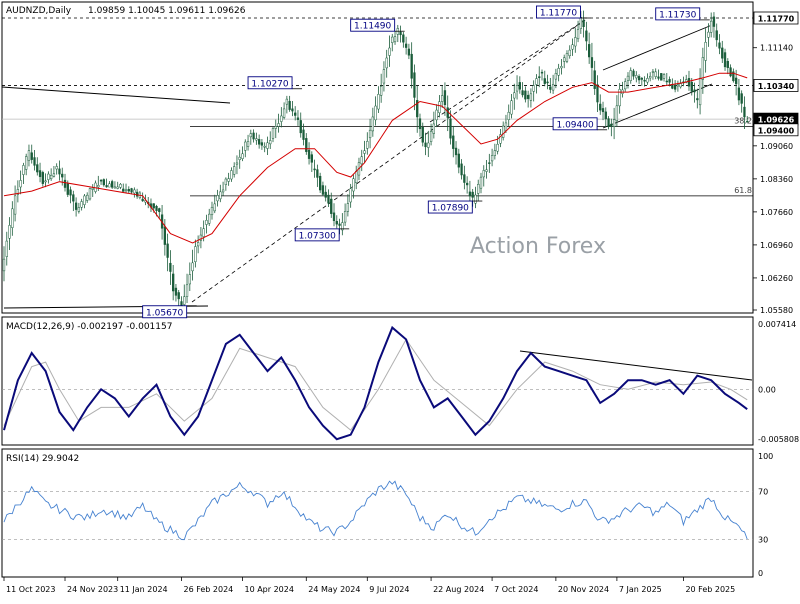 The height and width of the screenshot is (604, 800). Describe the element at coordinates (334, 589) in the screenshot. I see `x-tick-label: 24 May 2024` at that location.